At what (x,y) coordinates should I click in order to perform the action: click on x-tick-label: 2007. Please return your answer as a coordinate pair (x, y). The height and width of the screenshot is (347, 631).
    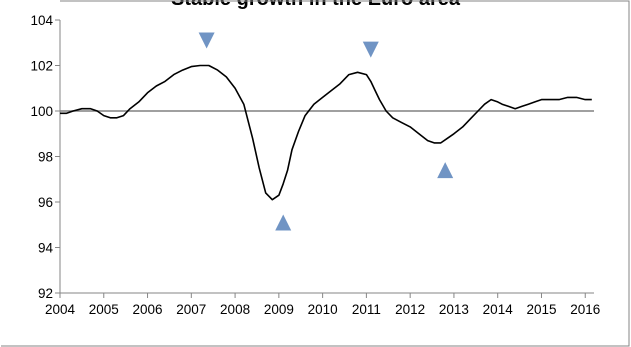
    Looking at the image, I should click on (191, 309).